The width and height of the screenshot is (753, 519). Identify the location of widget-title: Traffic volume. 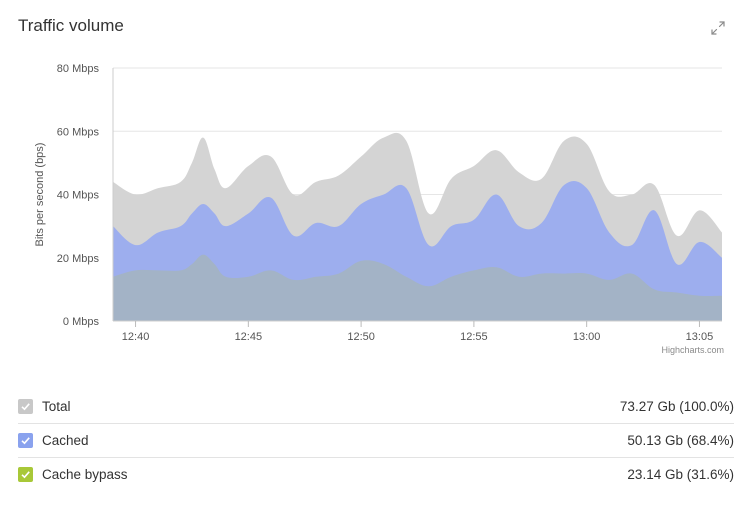
(71, 25).